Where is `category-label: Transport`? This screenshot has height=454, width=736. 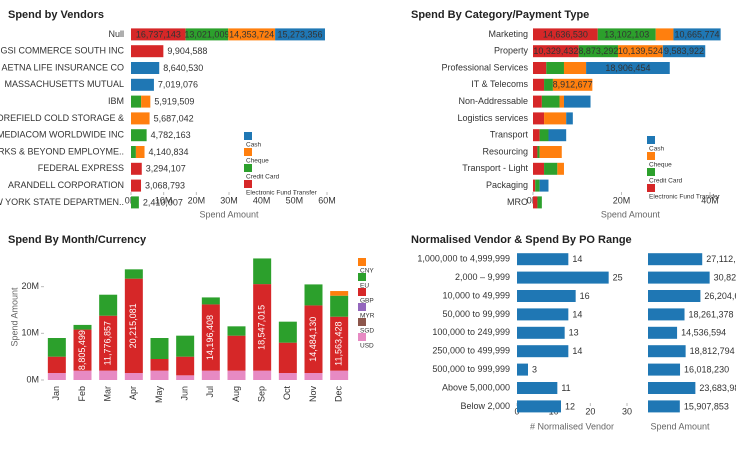
category-label: Transport is located at coordinates (509, 135).